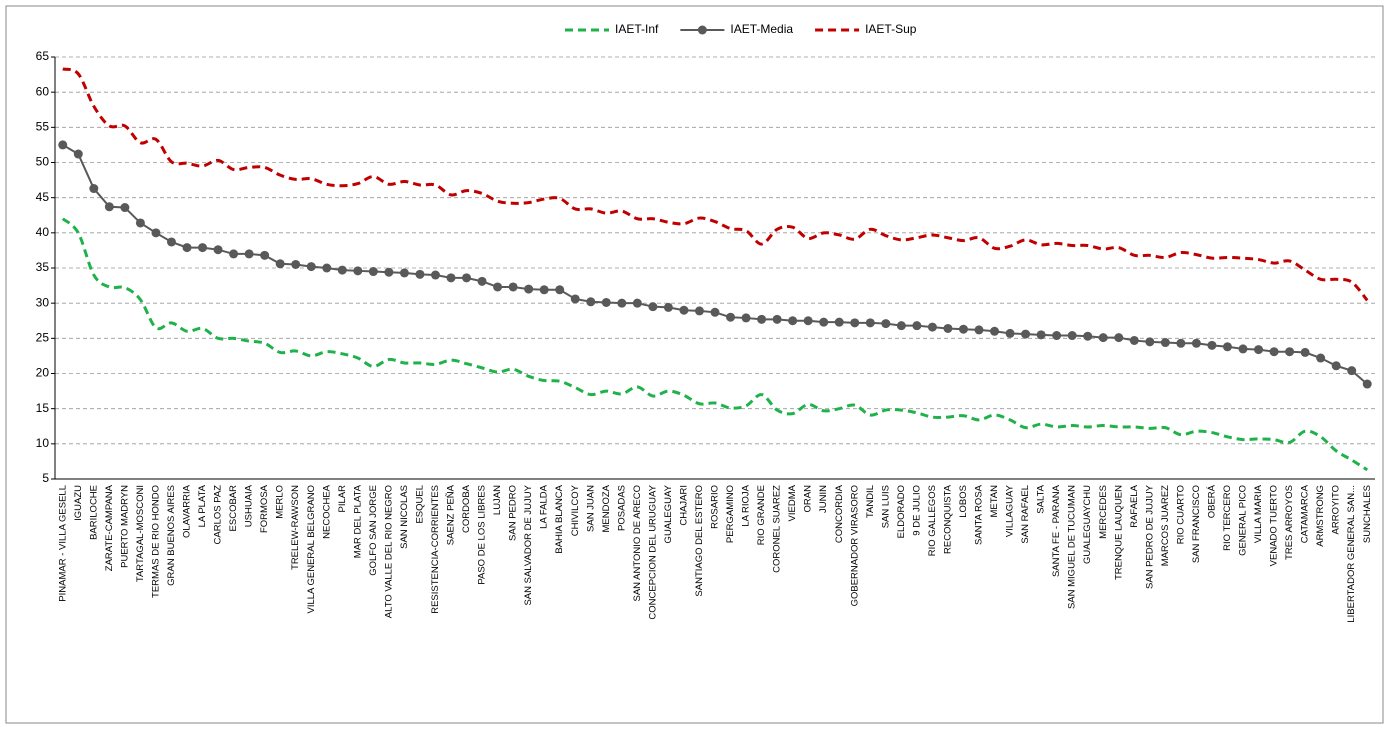  What do you see at coordinates (668, 513) in the screenshot?
I see `x-tick-label: GUALEGUAY` at bounding box center [668, 513].